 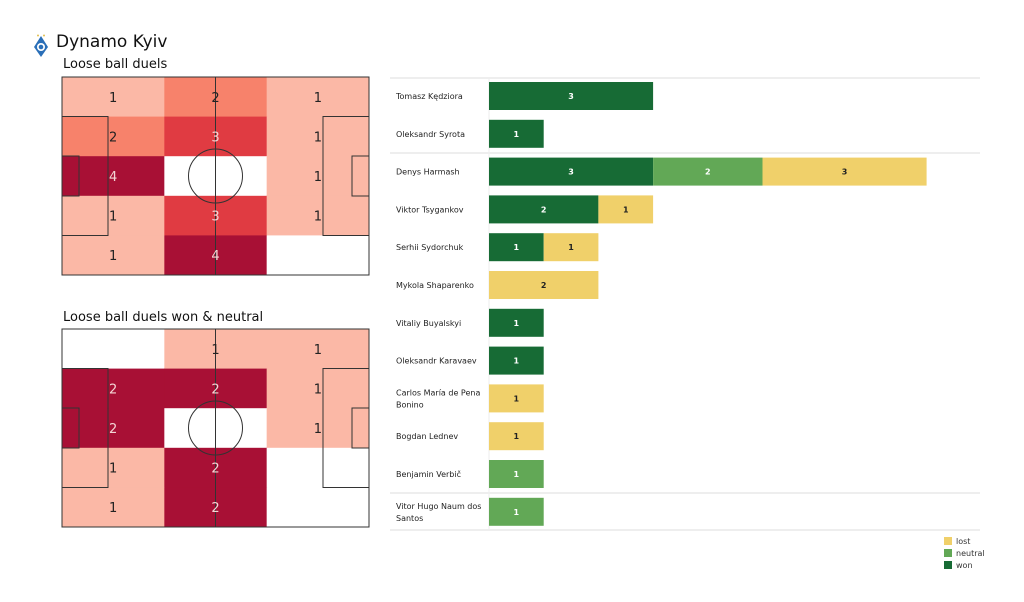 I want to click on legend-item-neutral: neutral, so click(x=964, y=553).